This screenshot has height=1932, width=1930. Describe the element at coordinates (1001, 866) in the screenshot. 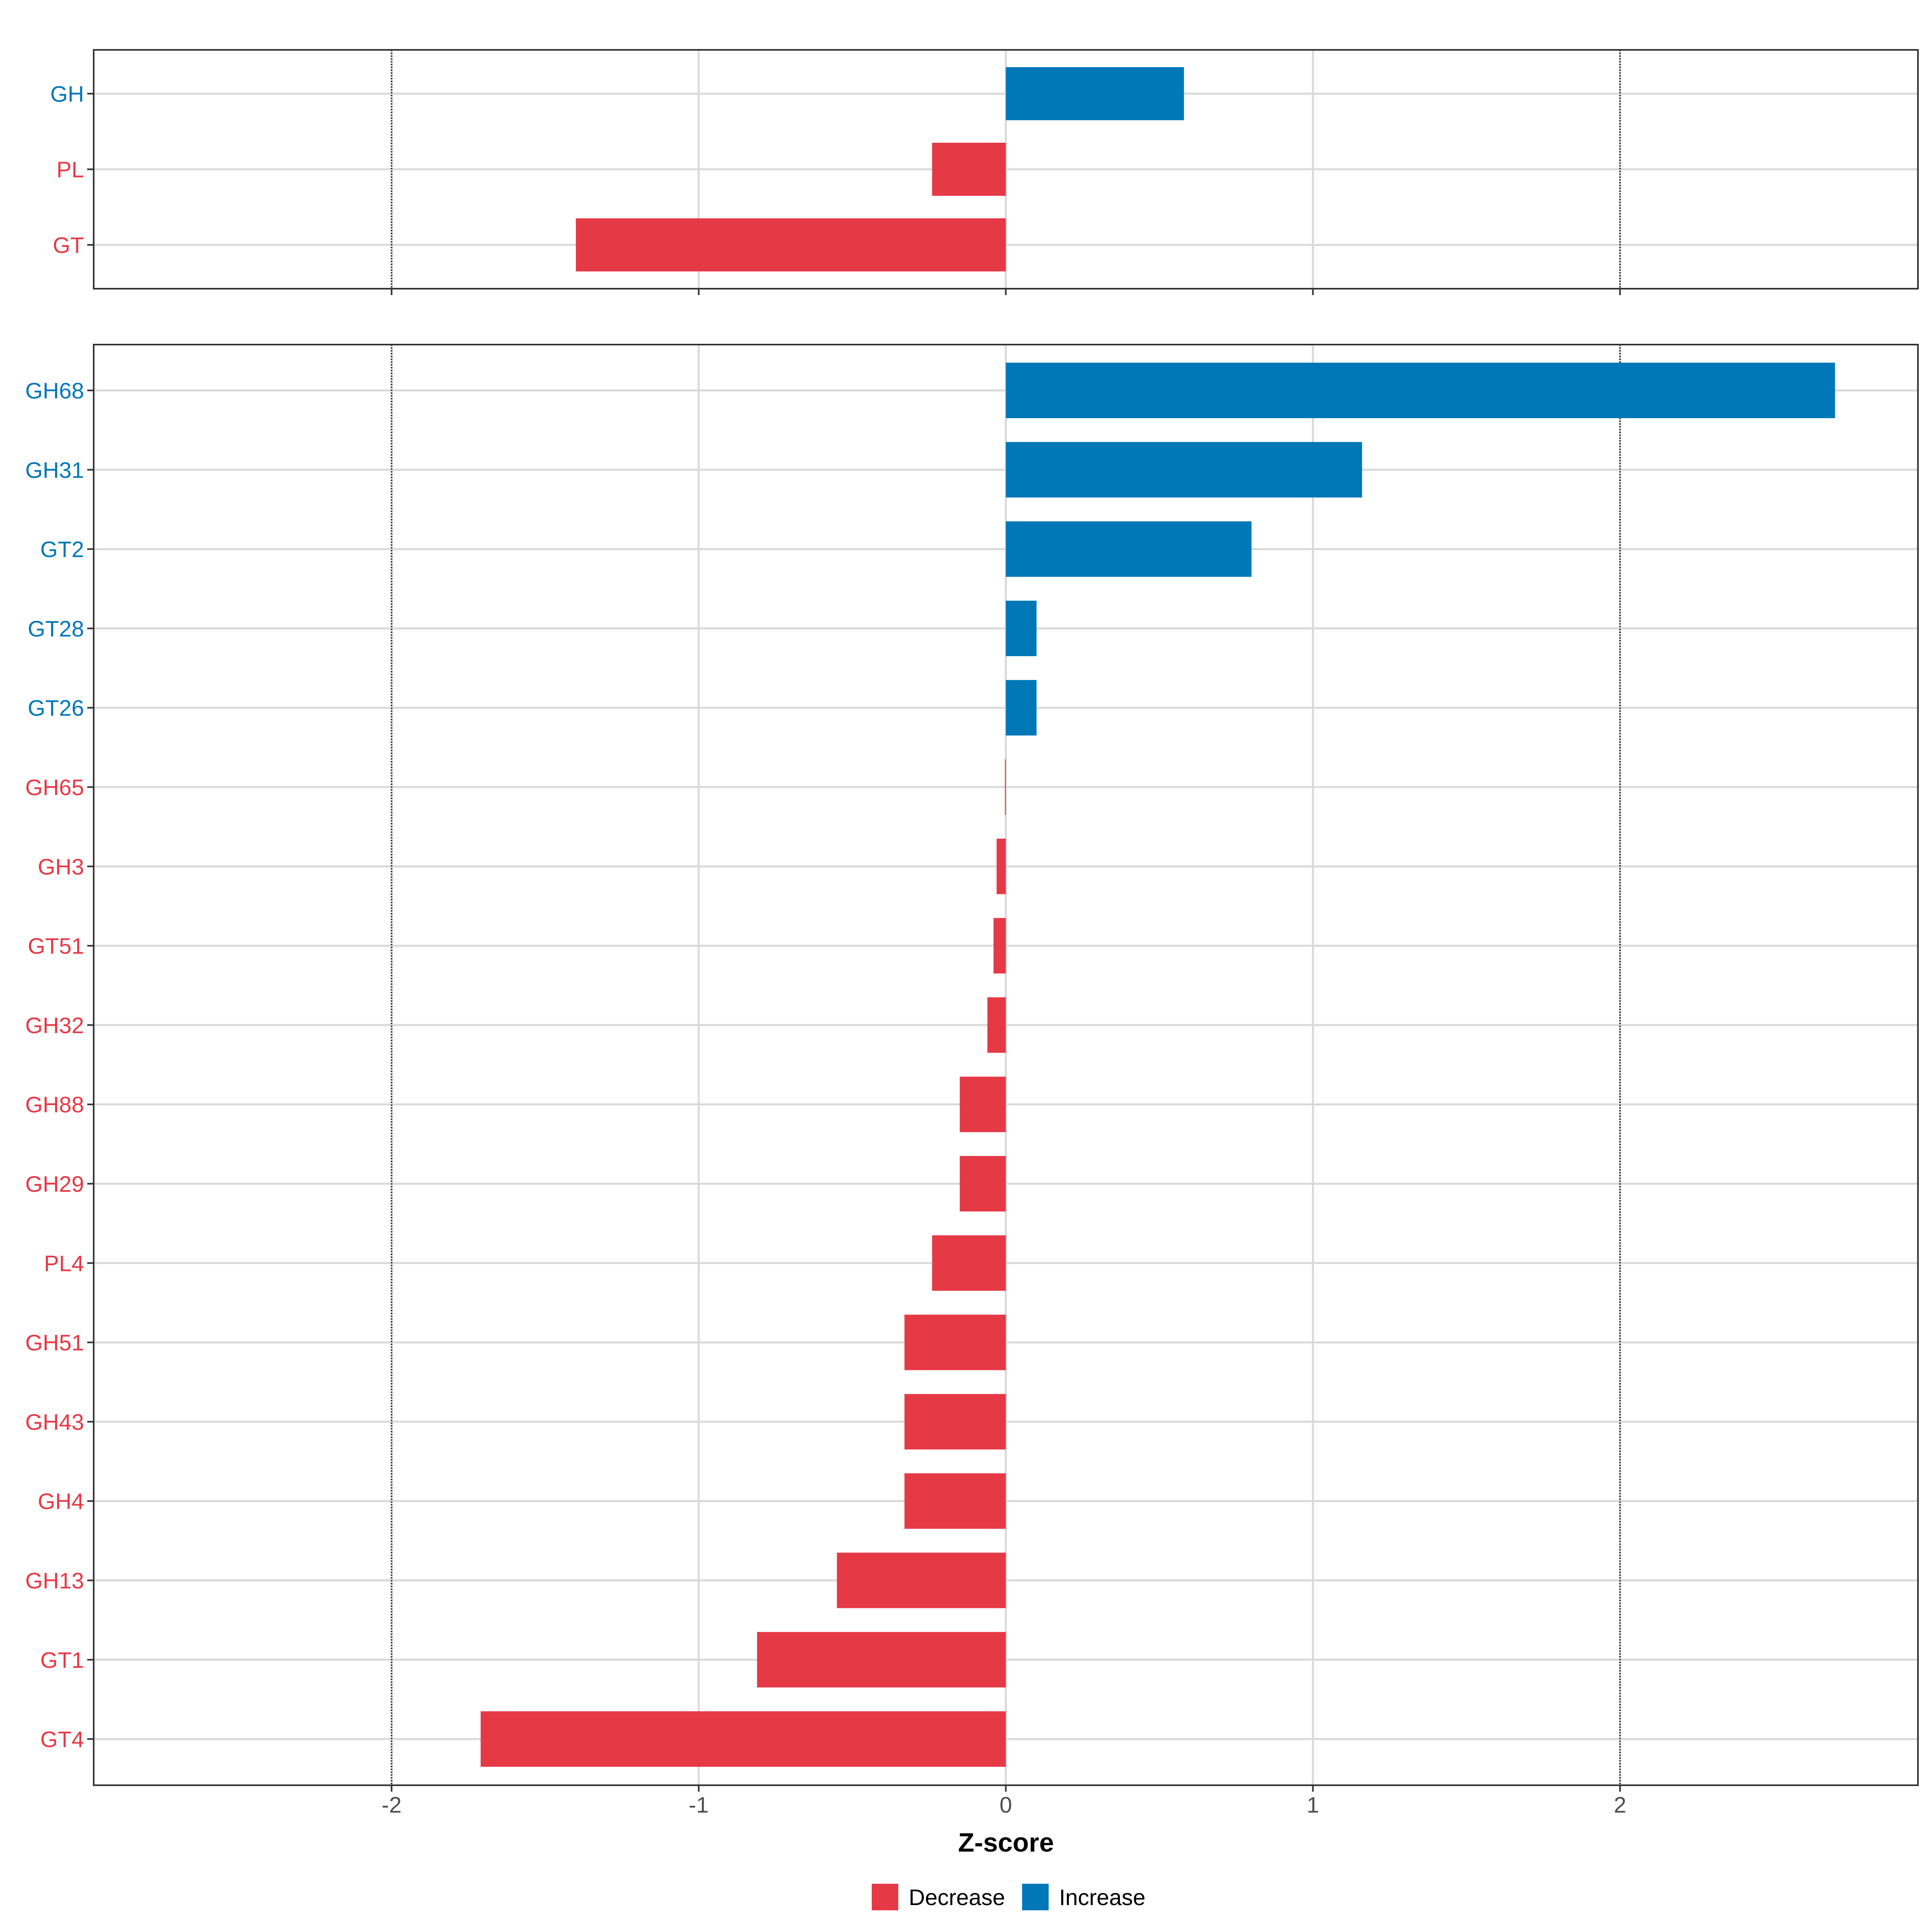

I see `bar-gh3` at that location.